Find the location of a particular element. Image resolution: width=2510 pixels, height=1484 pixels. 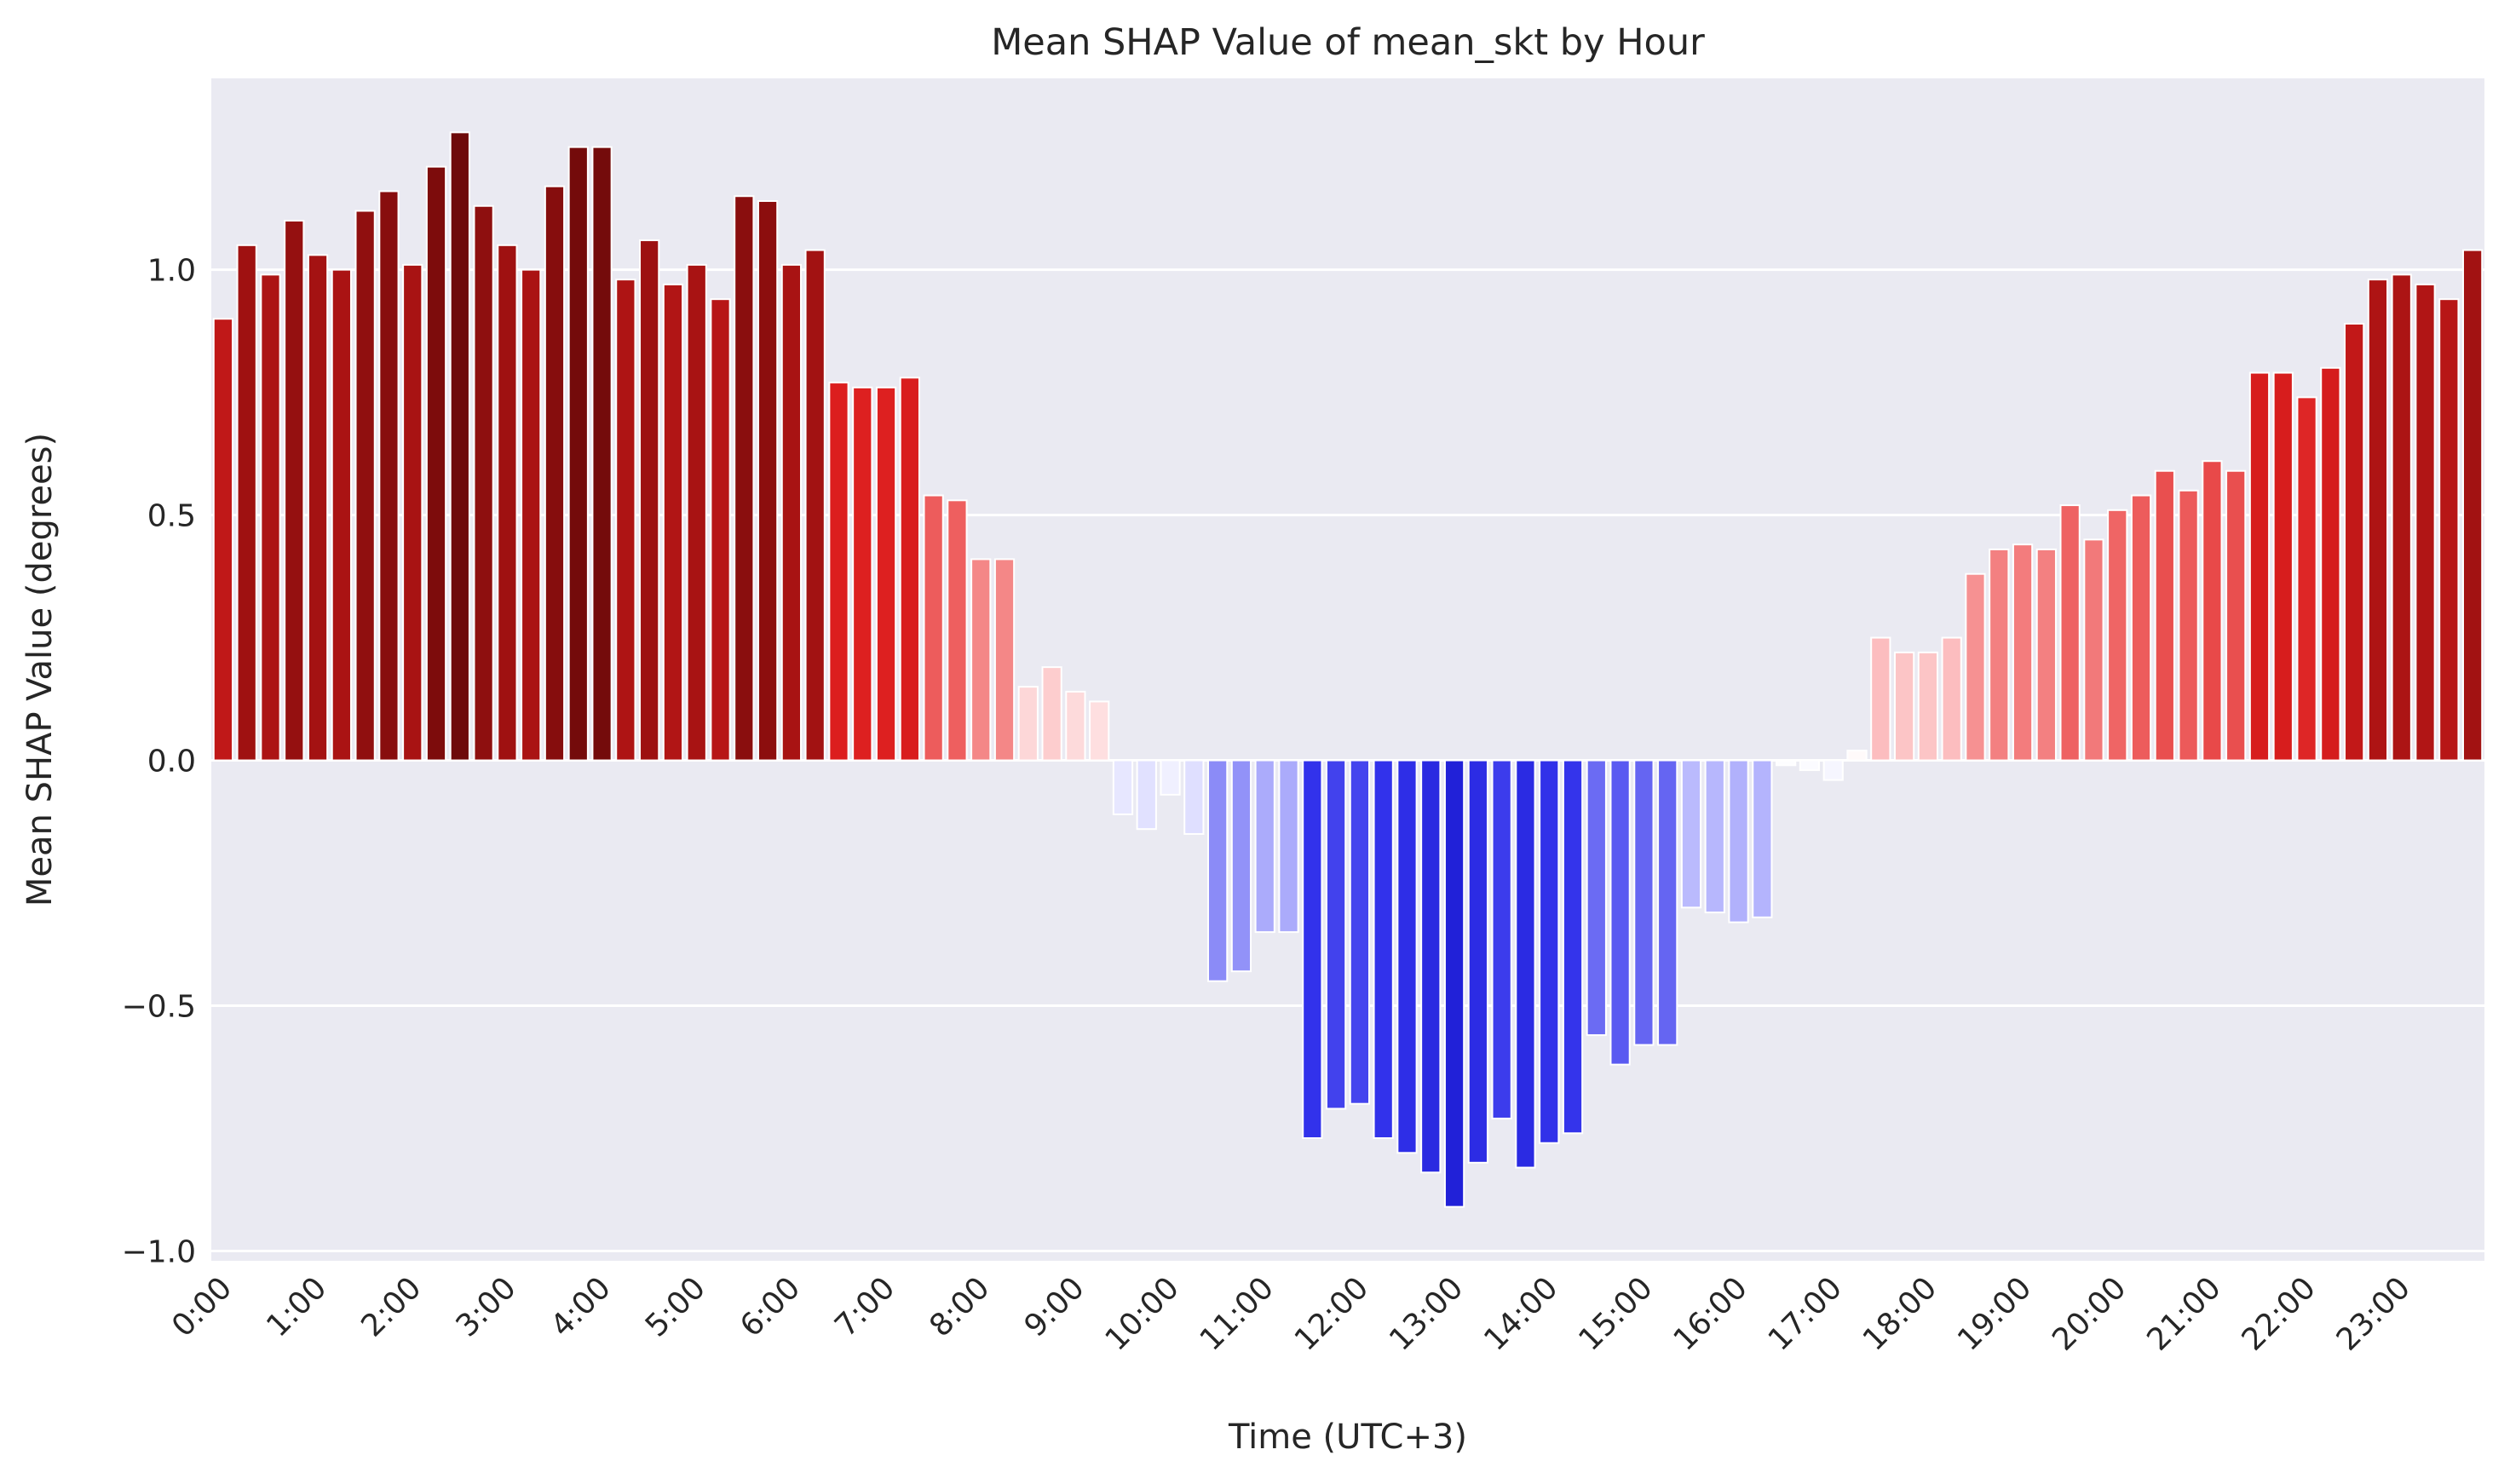

chart-title: Mean SHAP Value of mean_skt by Hour is located at coordinates (1348, 42).